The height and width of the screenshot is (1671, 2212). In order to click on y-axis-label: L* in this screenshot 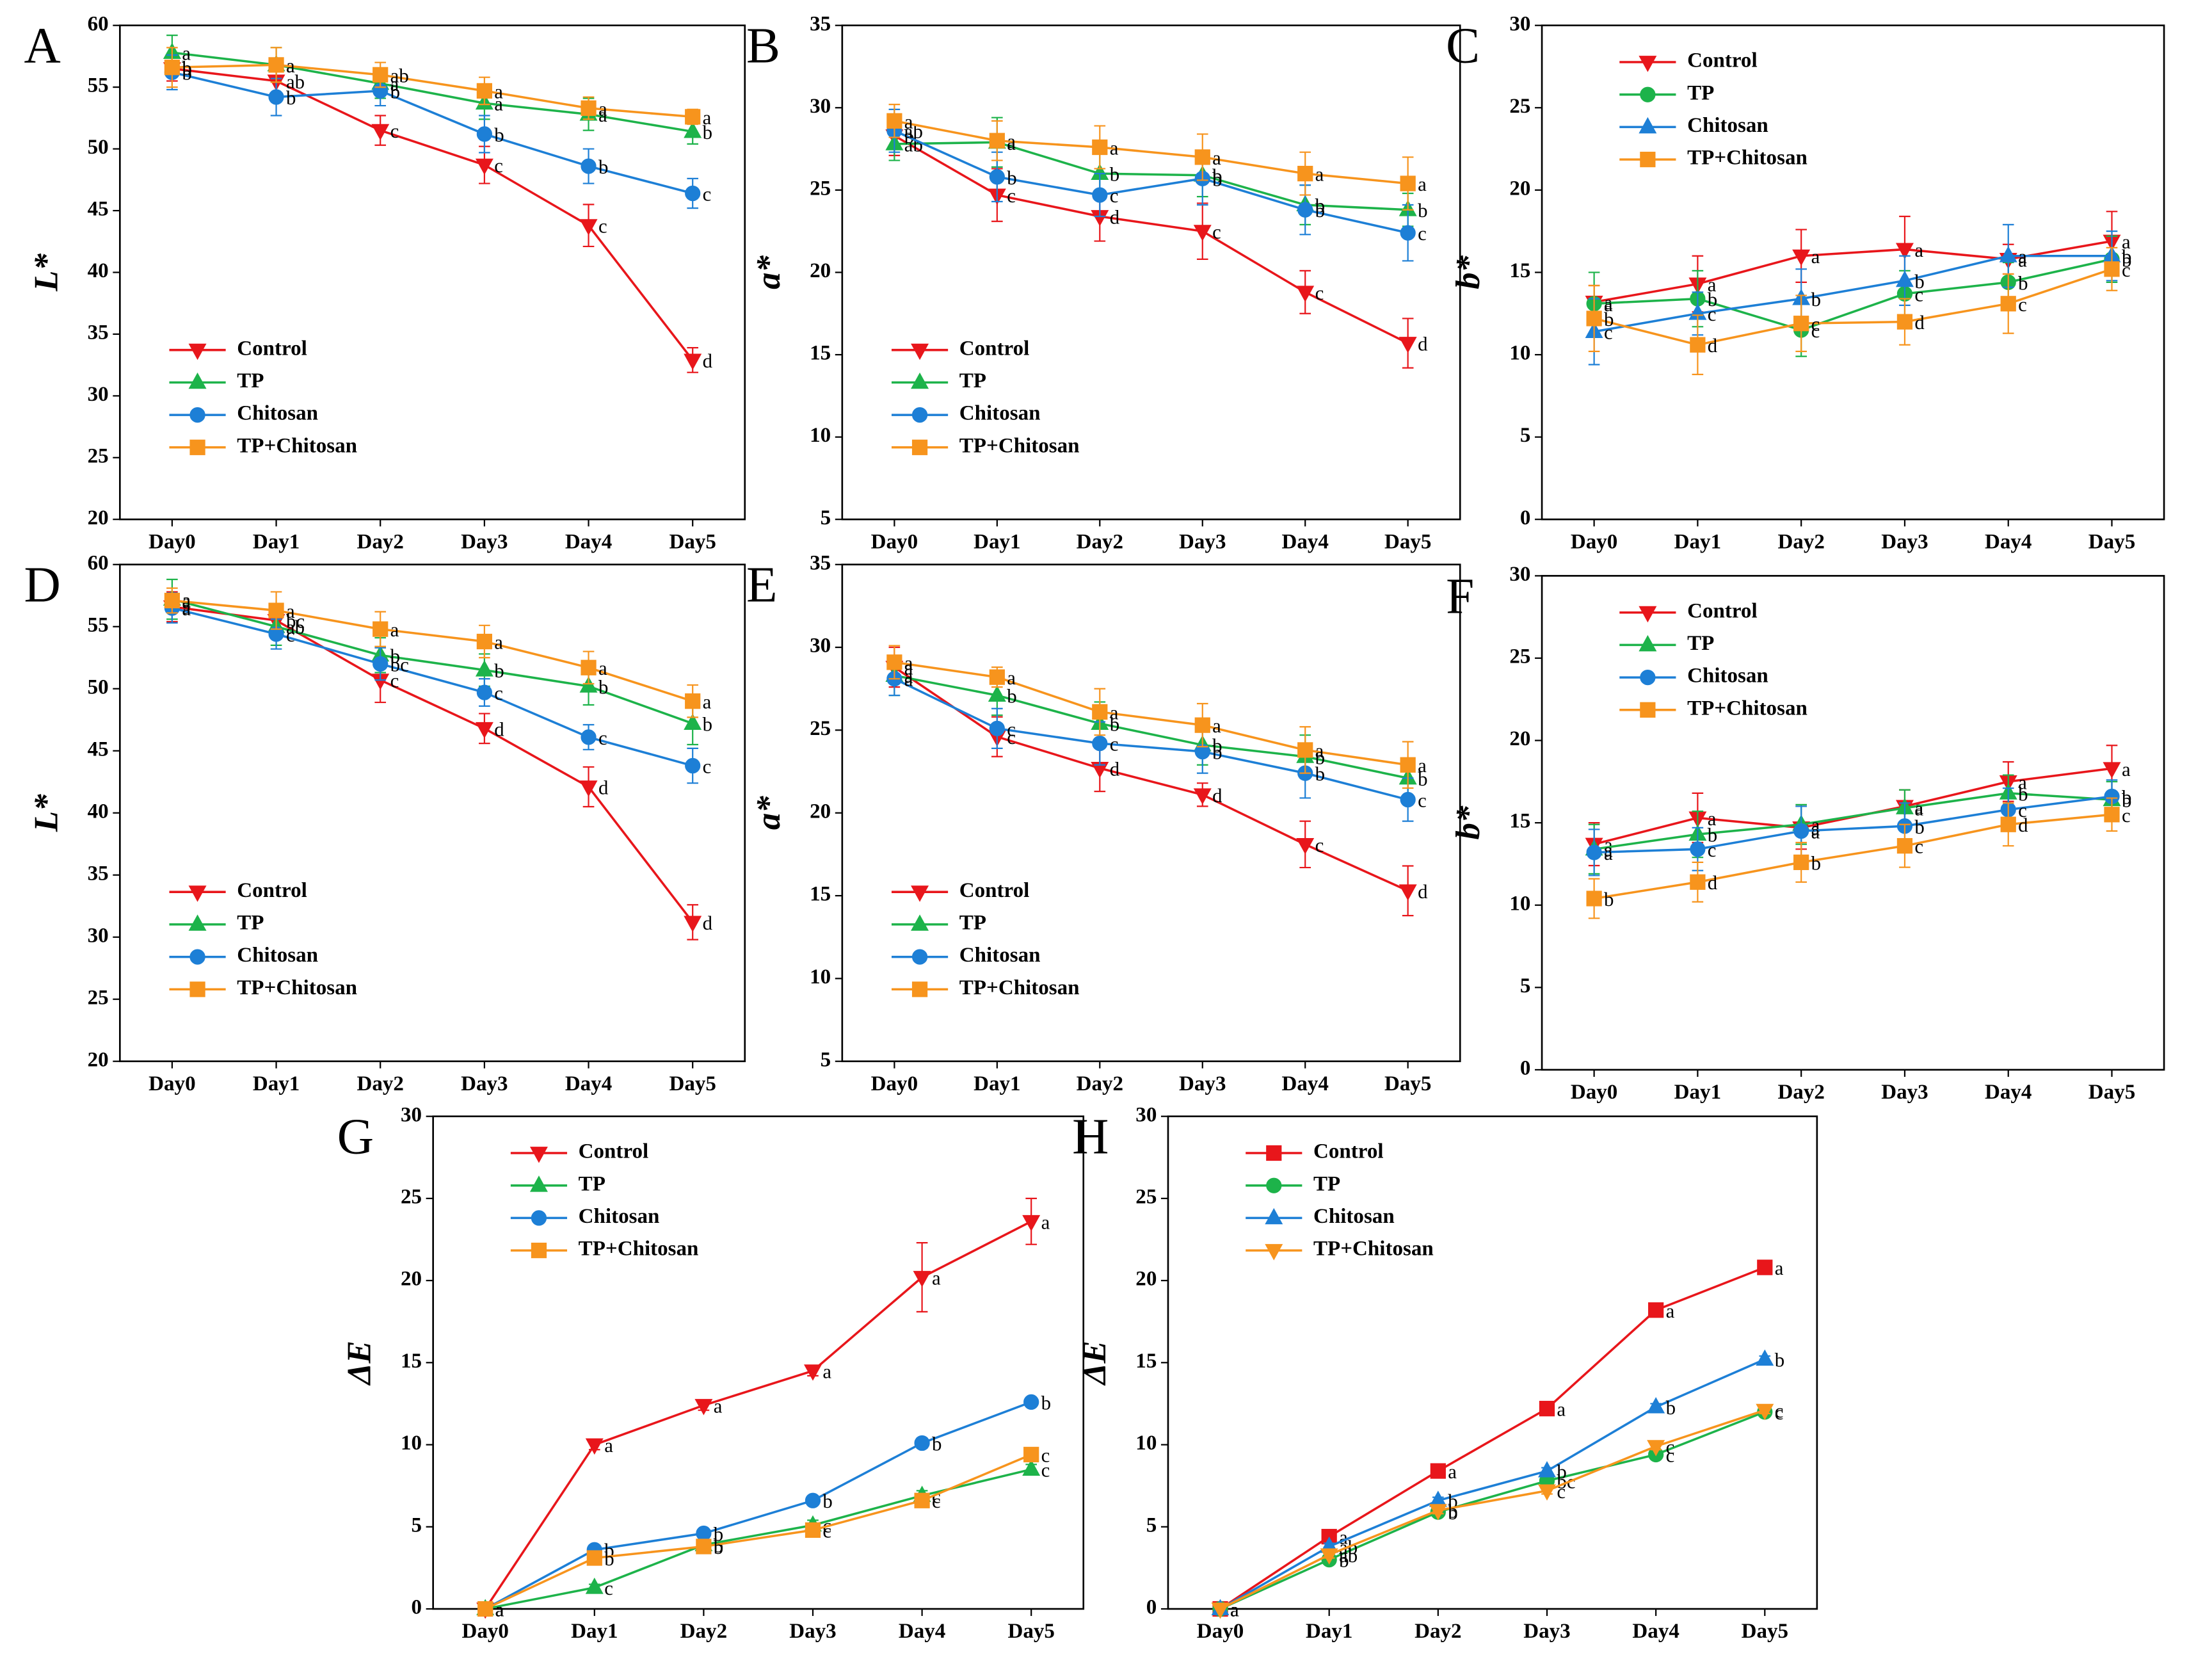, I will do `click(46, 273)`.